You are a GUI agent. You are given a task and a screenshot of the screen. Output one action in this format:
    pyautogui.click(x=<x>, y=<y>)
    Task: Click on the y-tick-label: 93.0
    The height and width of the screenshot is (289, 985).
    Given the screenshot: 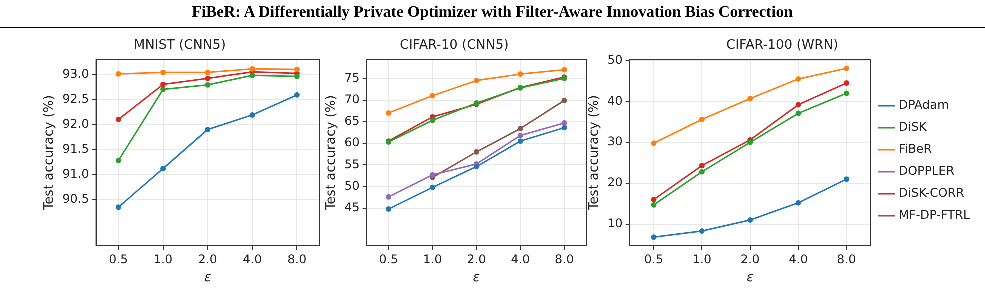 What is the action you would take?
    pyautogui.click(x=76, y=73)
    